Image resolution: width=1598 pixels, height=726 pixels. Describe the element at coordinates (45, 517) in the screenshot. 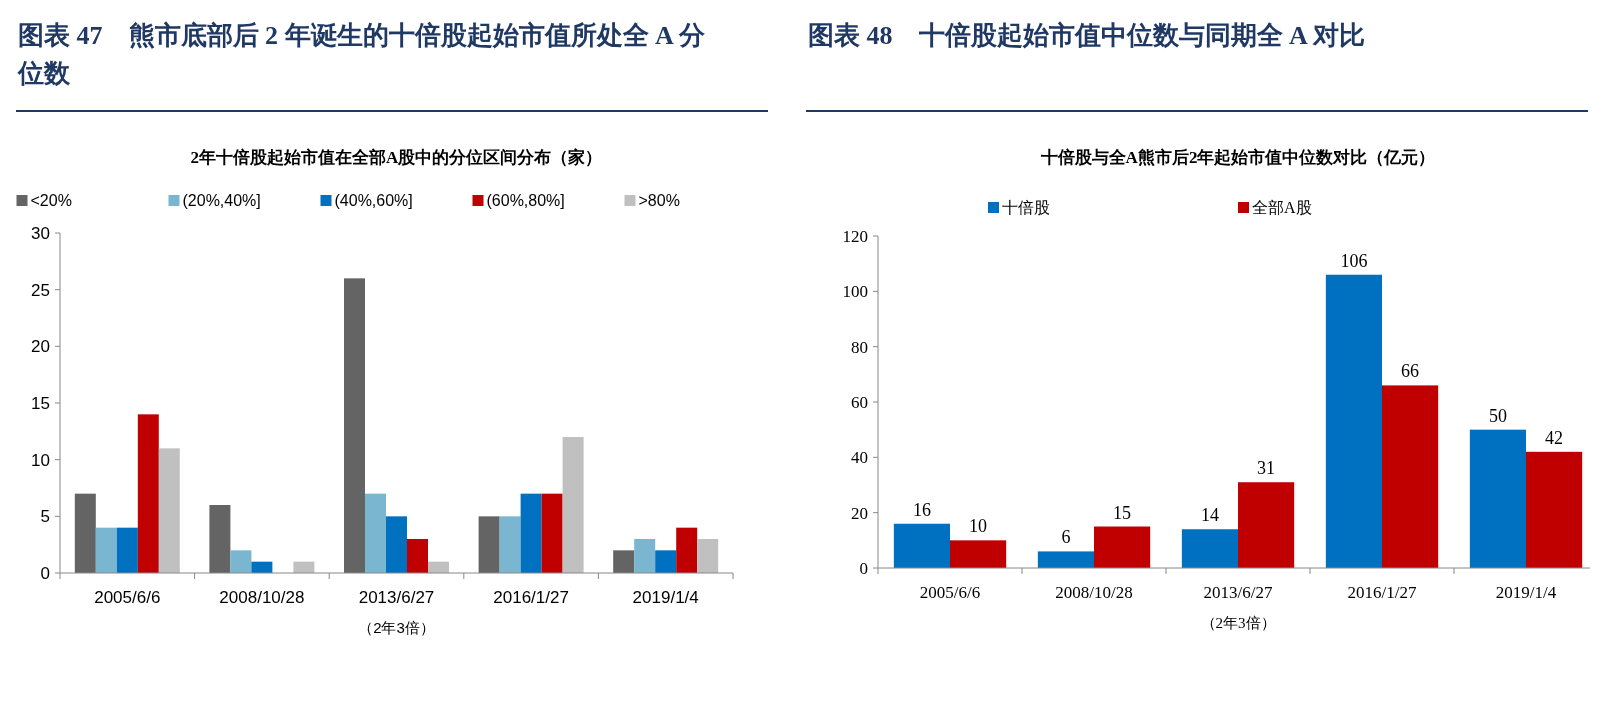

I see `y-tick-label: 5` at that location.